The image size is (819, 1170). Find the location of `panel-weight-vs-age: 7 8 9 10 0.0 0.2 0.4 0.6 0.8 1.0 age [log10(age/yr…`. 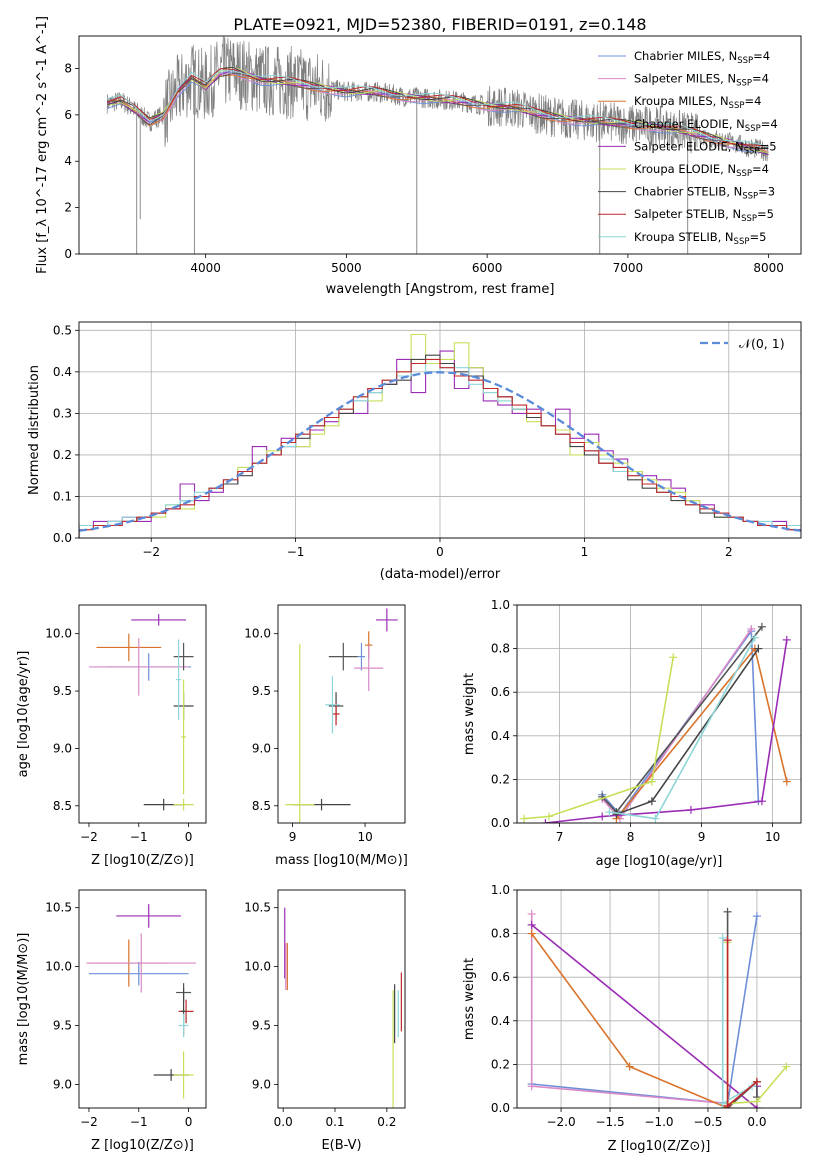

panel-weight-vs-age: 7 8 9 10 0.0 0.2 0.4 0.6 0.8 1.0 age [log10(age/yr… is located at coordinates (632, 733).